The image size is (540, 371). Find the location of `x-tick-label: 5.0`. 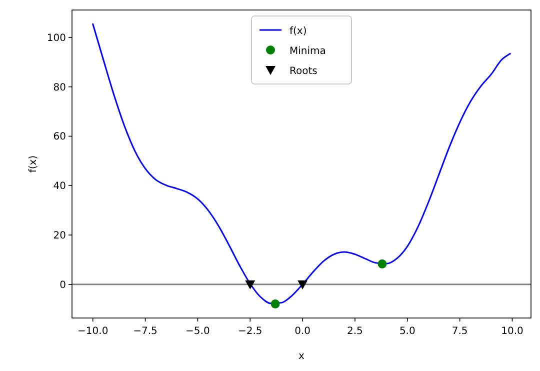

x-tick-label: 5.0 is located at coordinates (407, 331).